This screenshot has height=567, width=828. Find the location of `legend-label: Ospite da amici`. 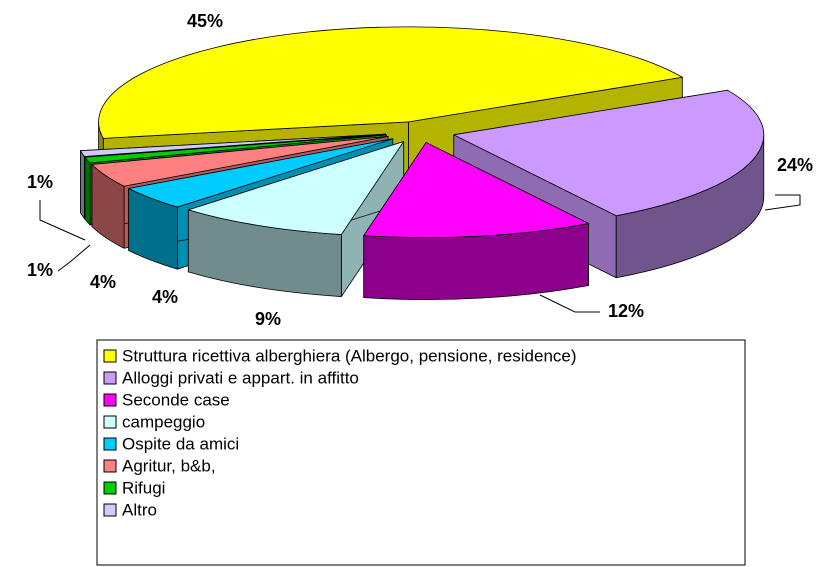

legend-label: Ospite da amici is located at coordinates (180, 443).